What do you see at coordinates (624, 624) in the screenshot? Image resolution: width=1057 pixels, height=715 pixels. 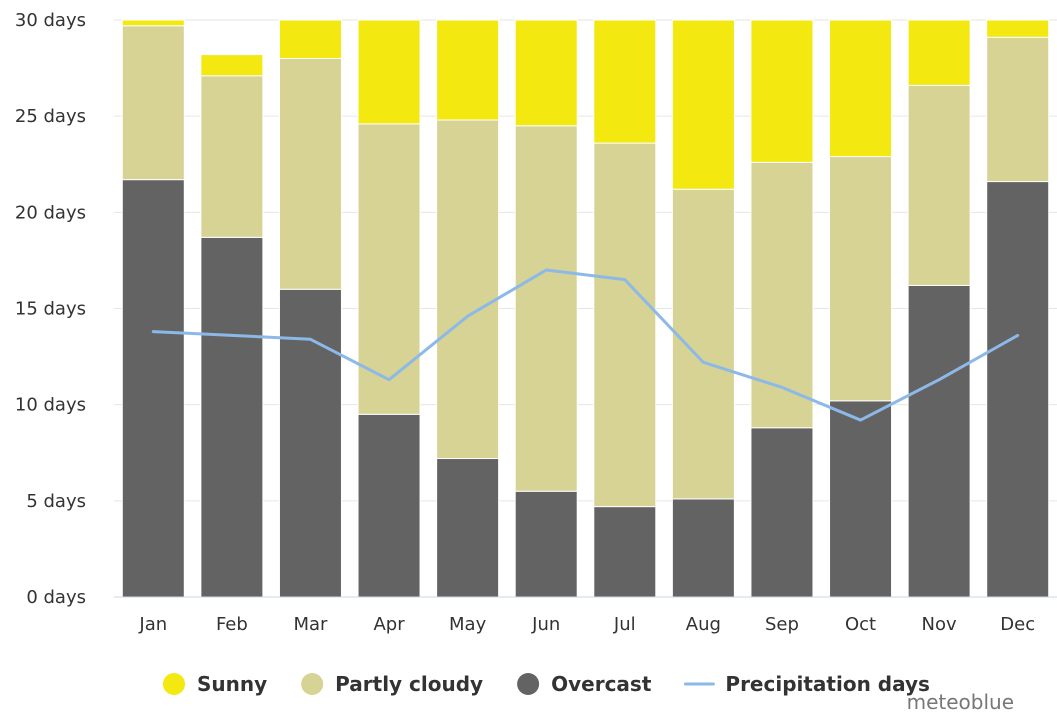 I see `x-tick-label: Jul` at bounding box center [624, 624].